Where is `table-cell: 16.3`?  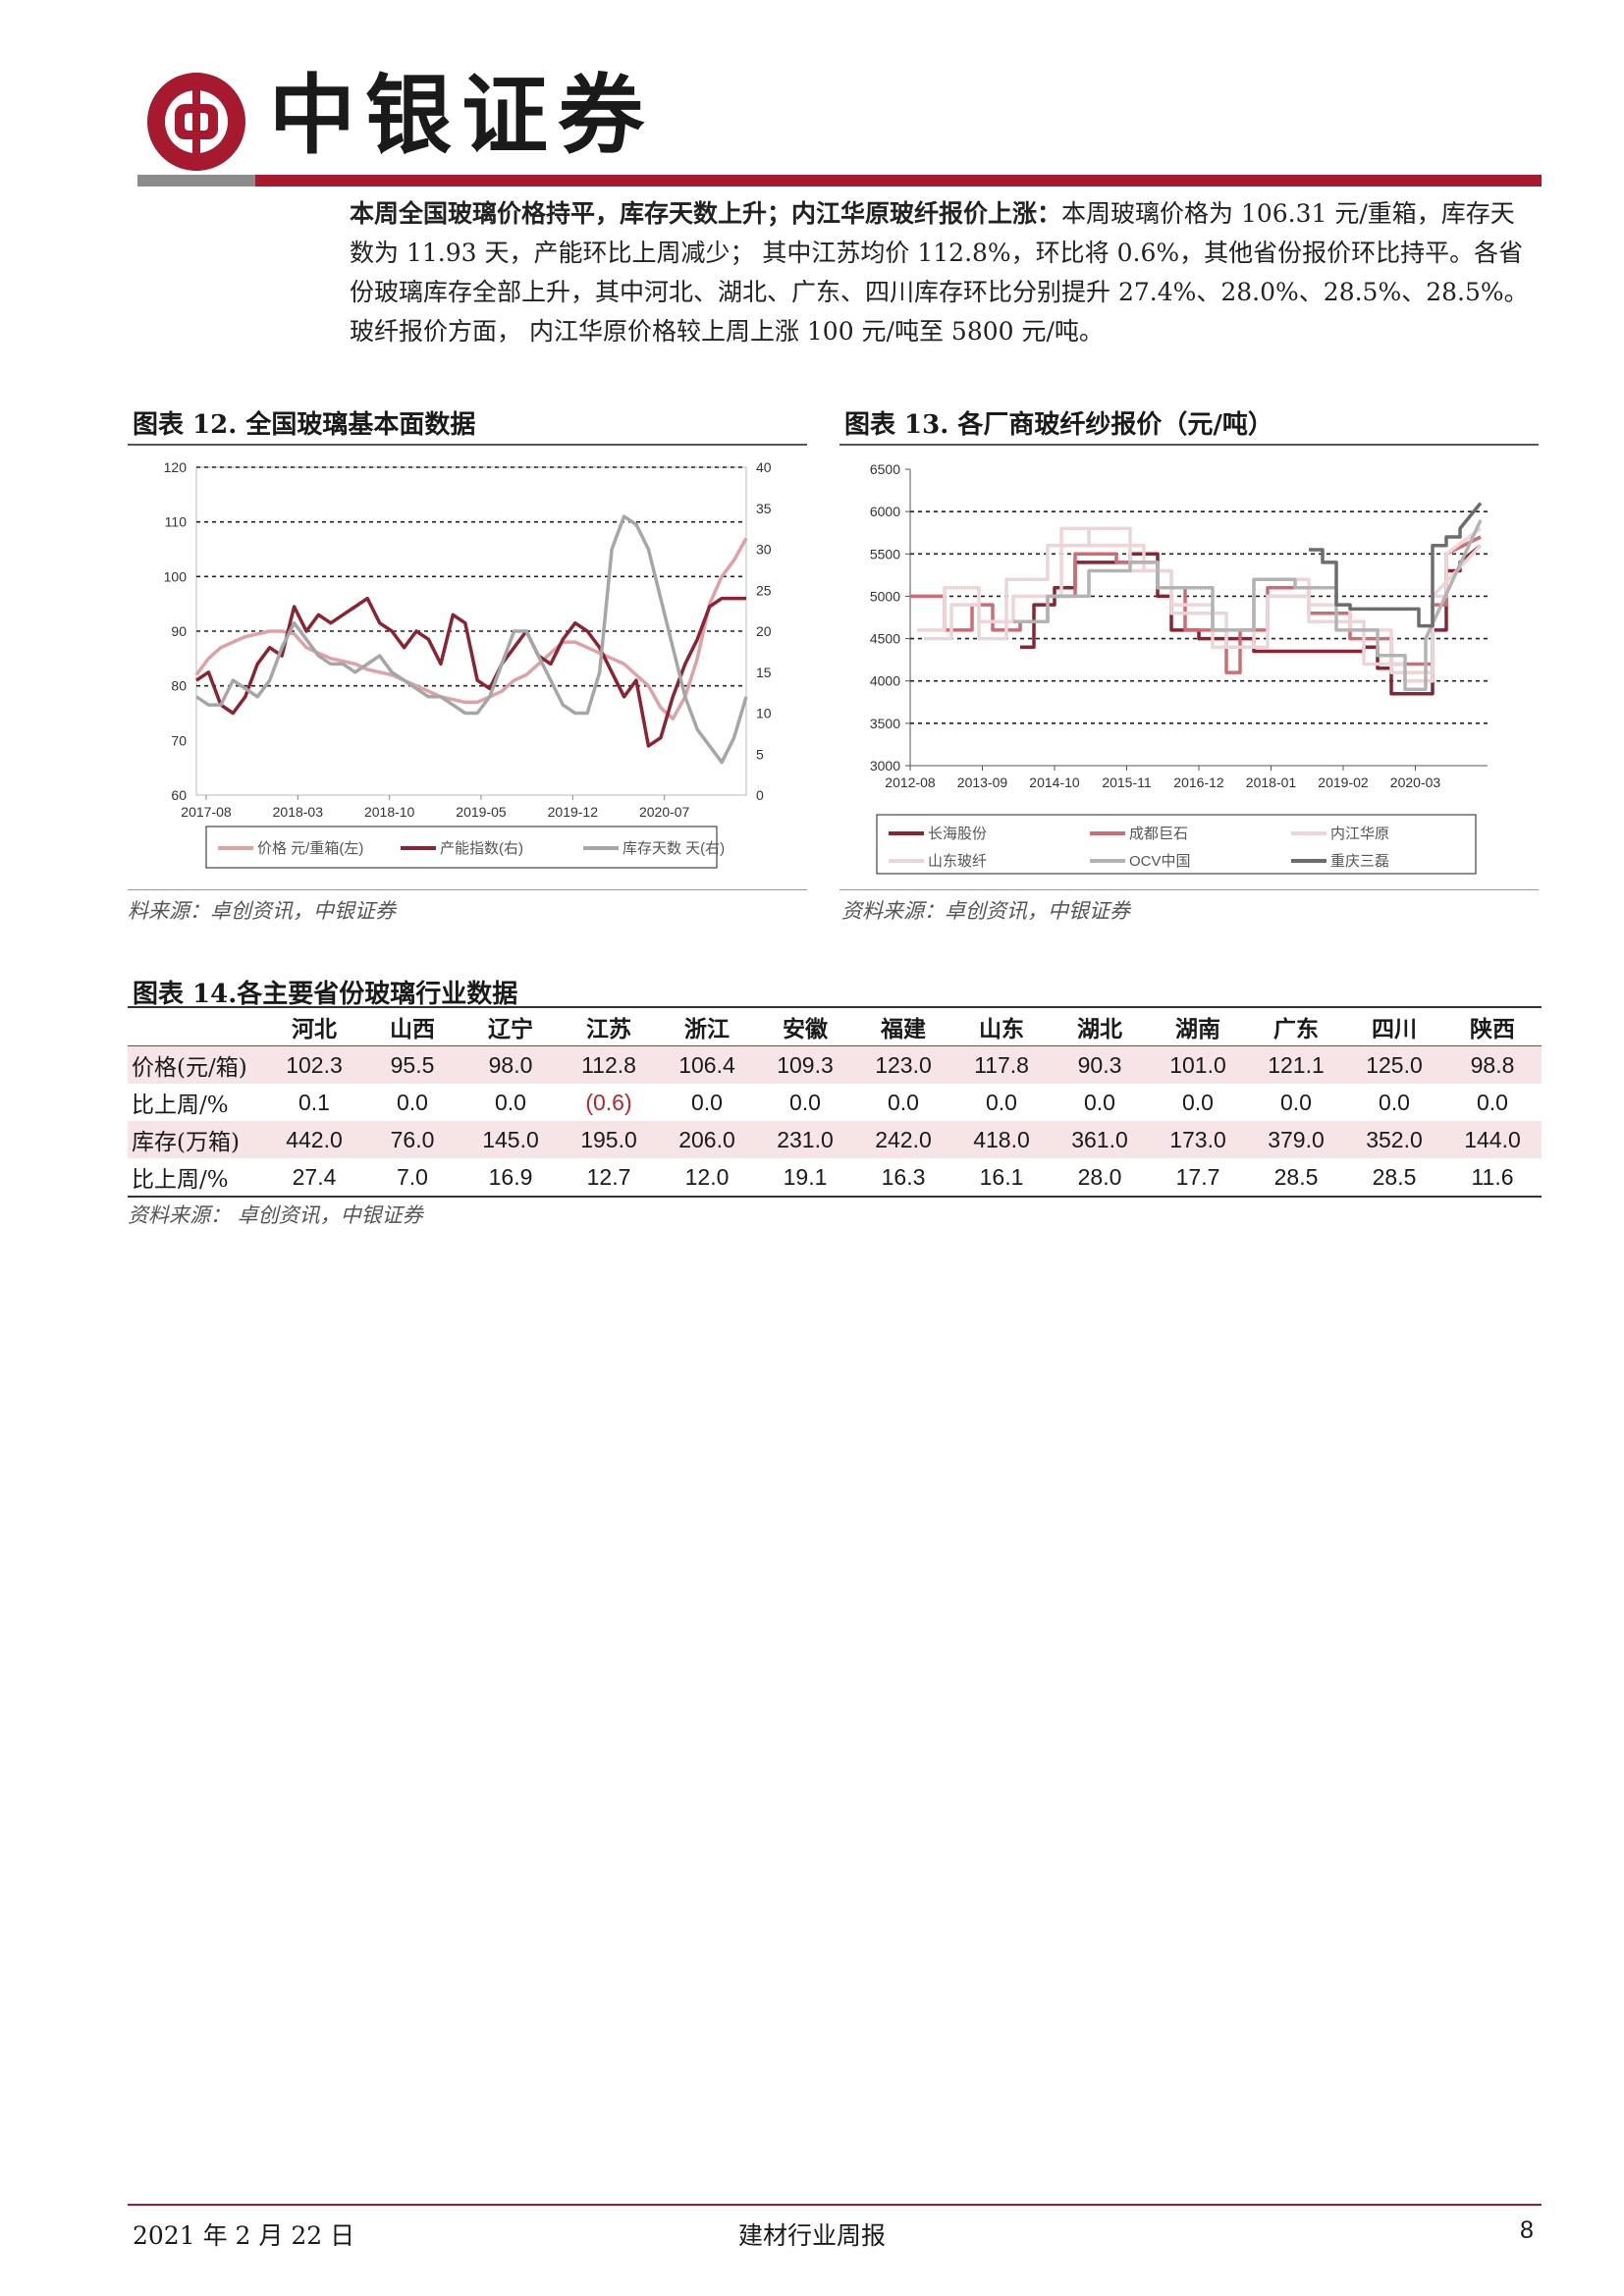 table-cell: 16.3 is located at coordinates (903, 1176).